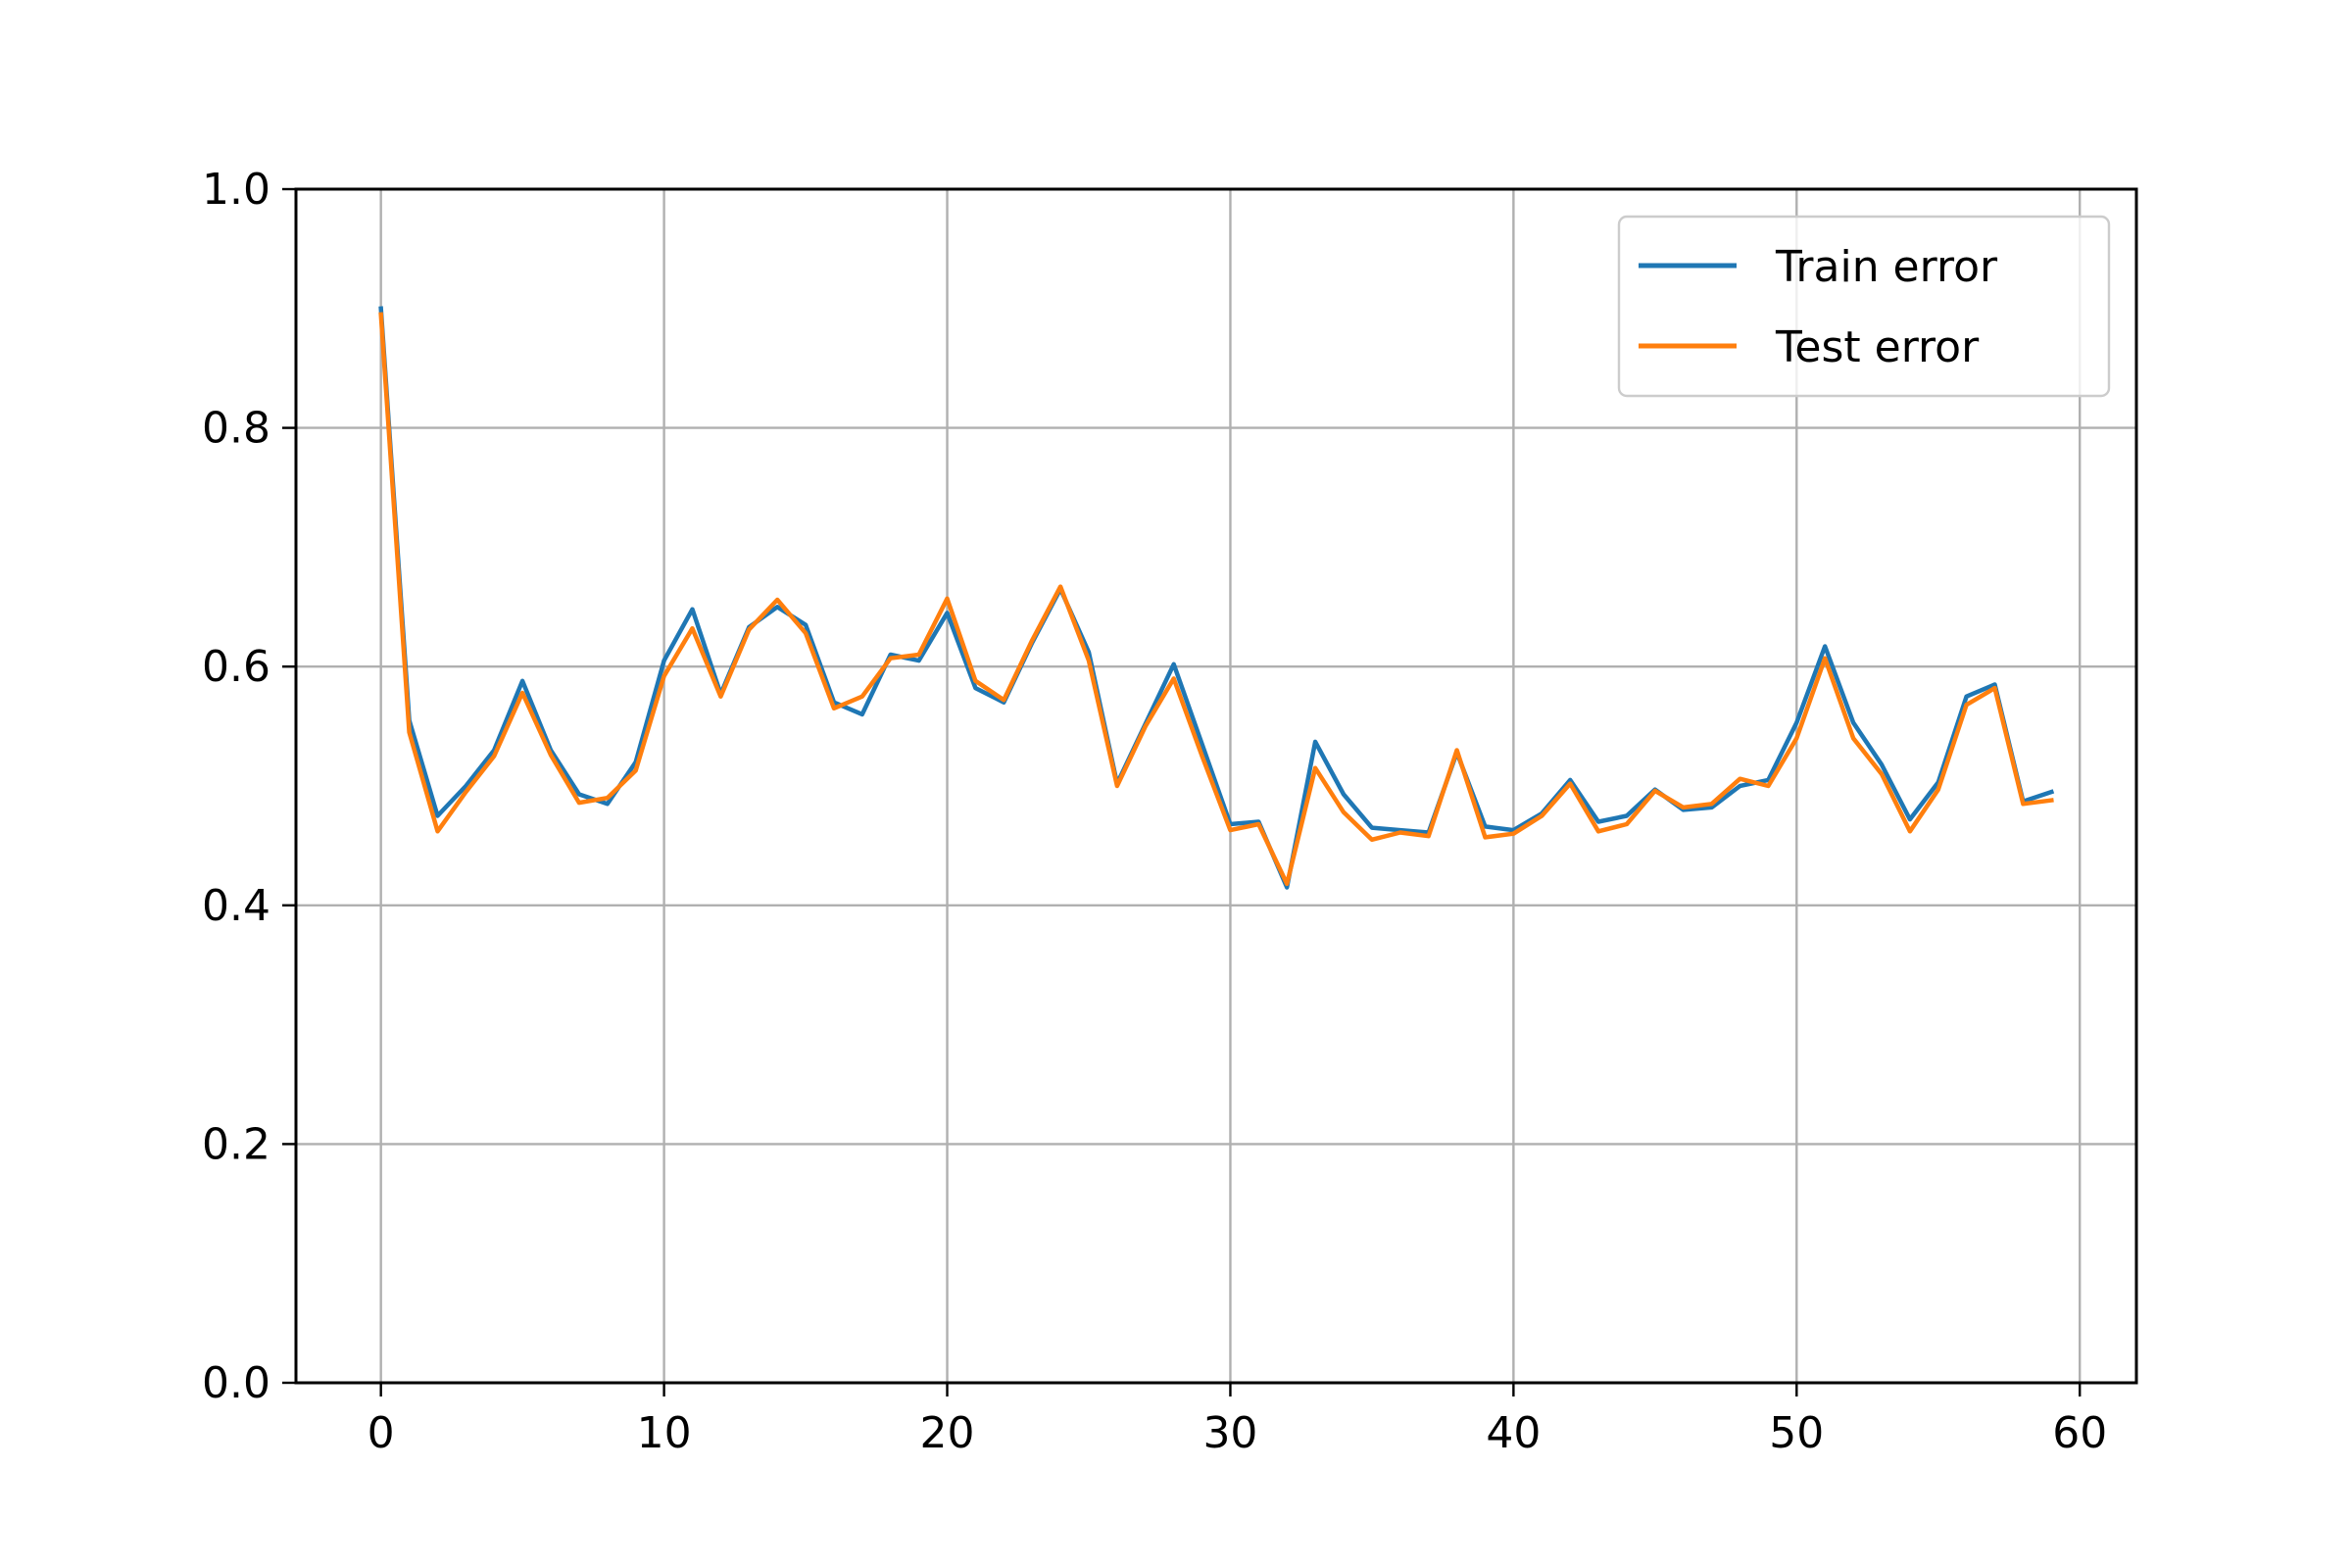 Image resolution: width=2352 pixels, height=1568 pixels. I want to click on y-tick-label: 1.0, so click(236, 190).